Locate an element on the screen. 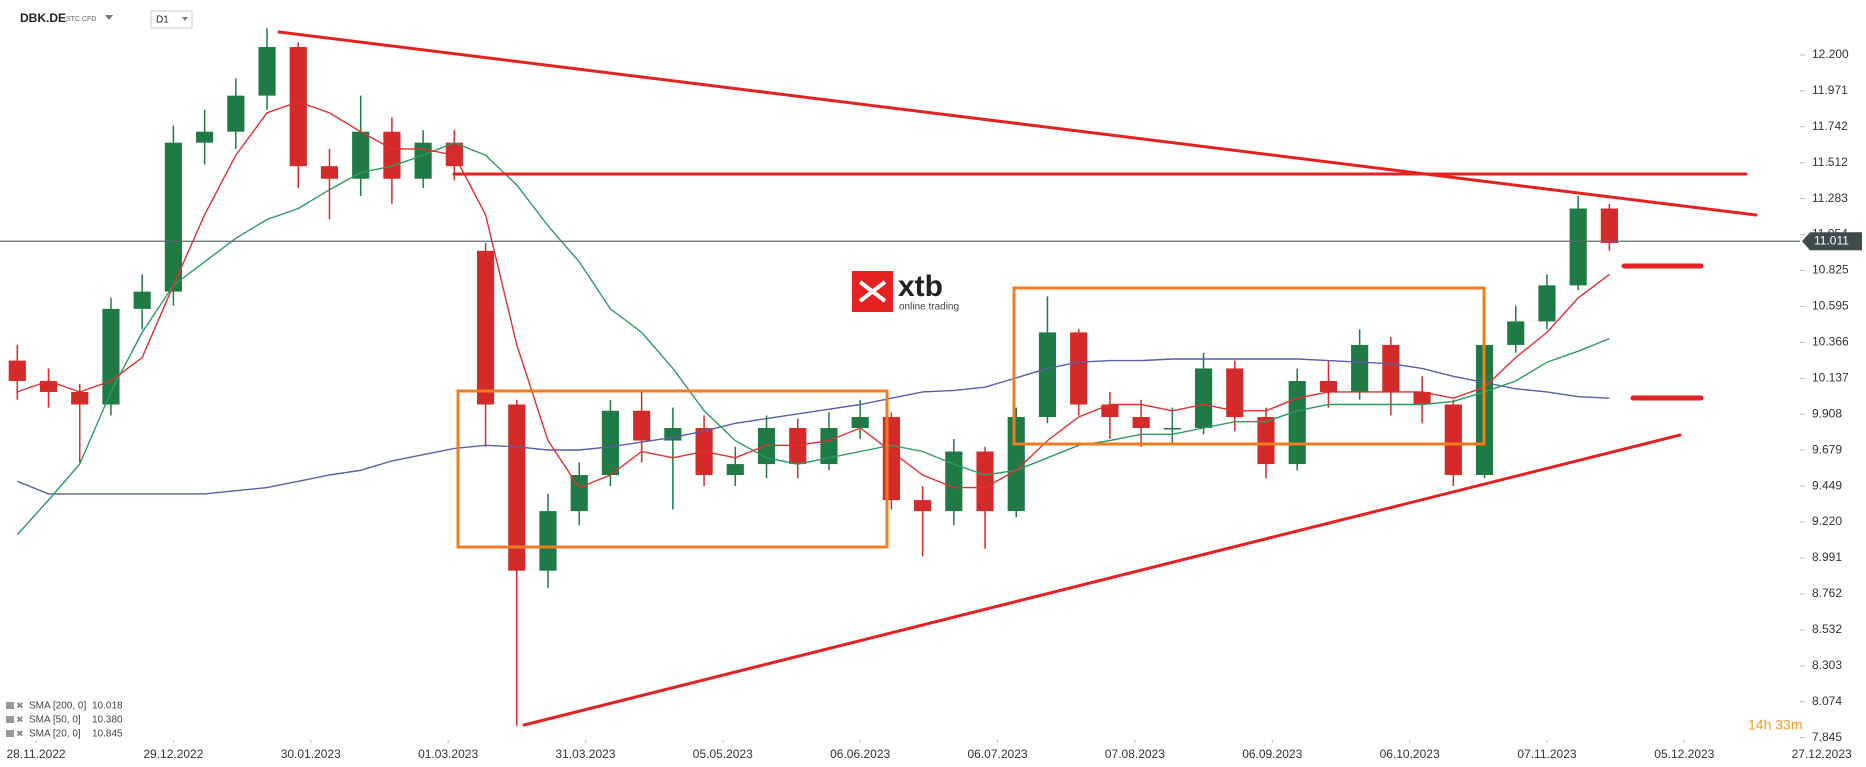  x-tick-label: 06.06.2023 is located at coordinates (860, 754).